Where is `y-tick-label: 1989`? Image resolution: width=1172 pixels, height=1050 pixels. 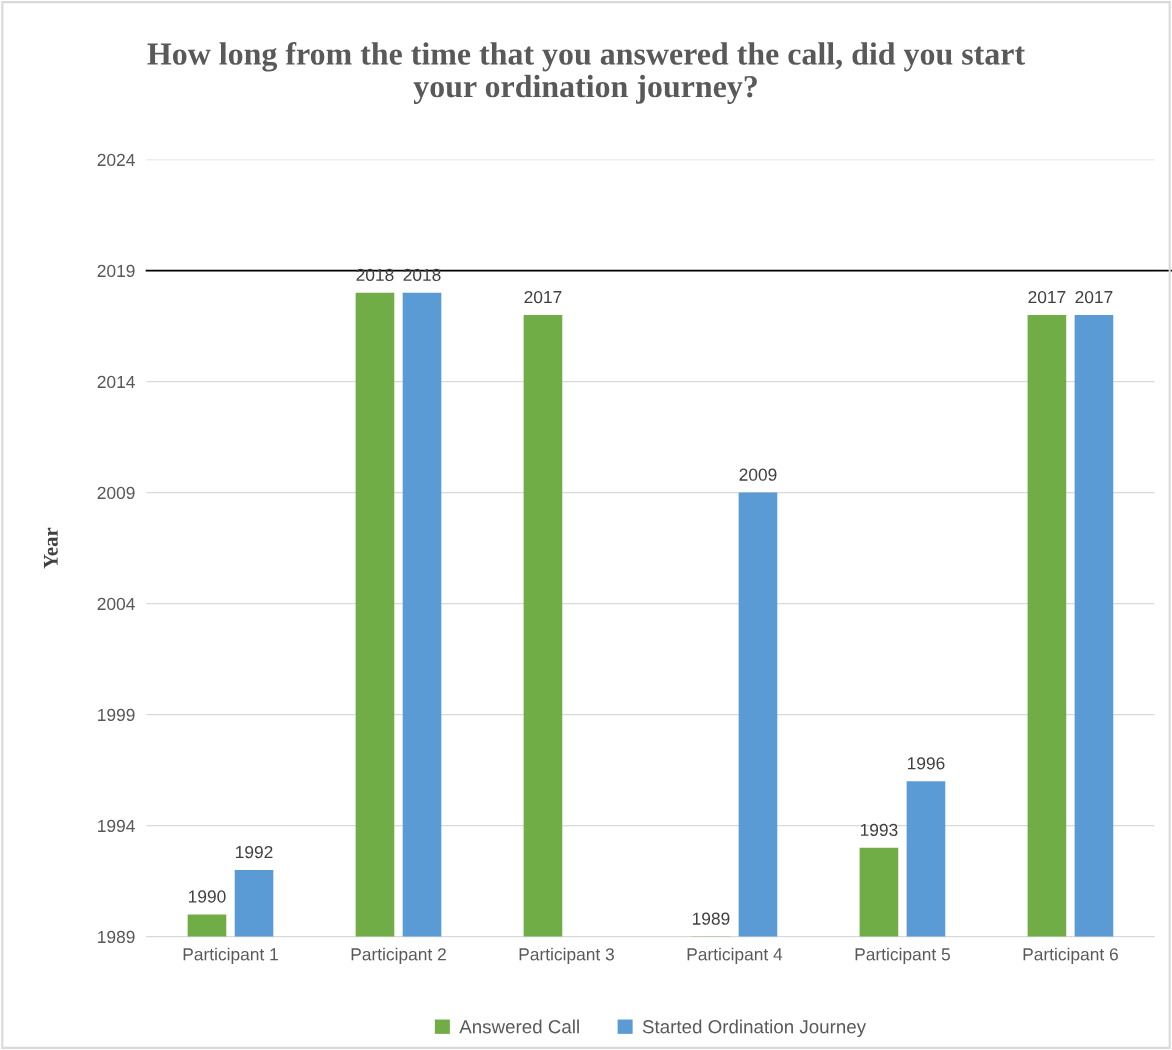
y-tick-label: 1989 is located at coordinates (116, 937).